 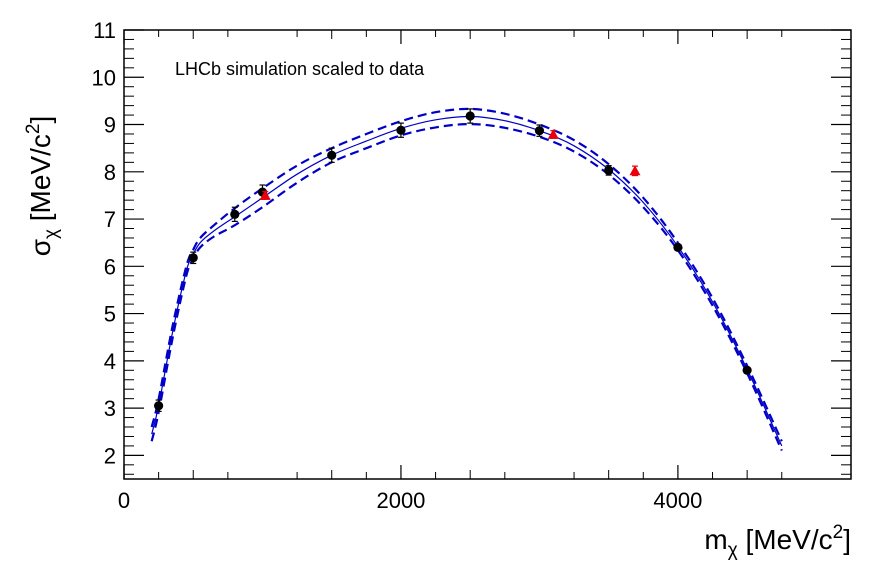 What do you see at coordinates (110, 266) in the screenshot?
I see `y-tick-label: 6` at bounding box center [110, 266].